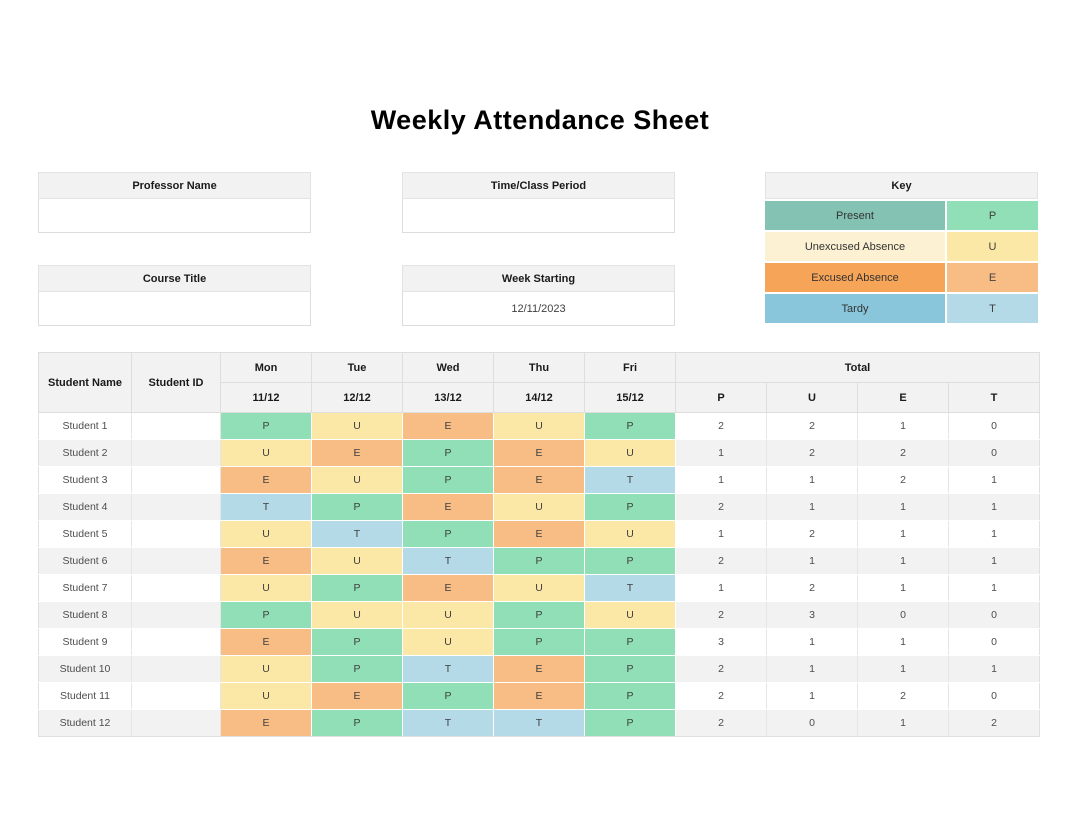 The height and width of the screenshot is (834, 1080). What do you see at coordinates (538, 216) in the screenshot?
I see `time-class-period-input` at bounding box center [538, 216].